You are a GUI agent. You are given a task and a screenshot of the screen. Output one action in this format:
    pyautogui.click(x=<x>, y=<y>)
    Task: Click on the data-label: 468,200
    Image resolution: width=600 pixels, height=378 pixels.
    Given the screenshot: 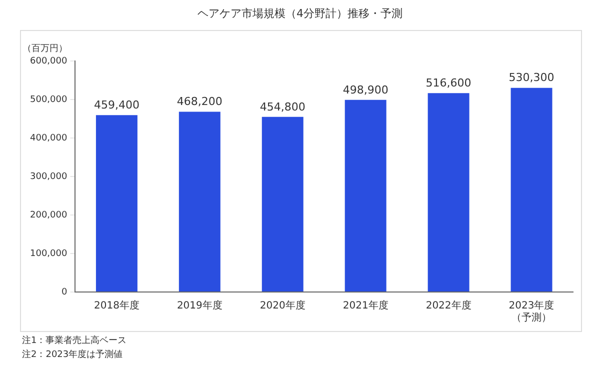 What is the action you would take?
    pyautogui.click(x=199, y=101)
    